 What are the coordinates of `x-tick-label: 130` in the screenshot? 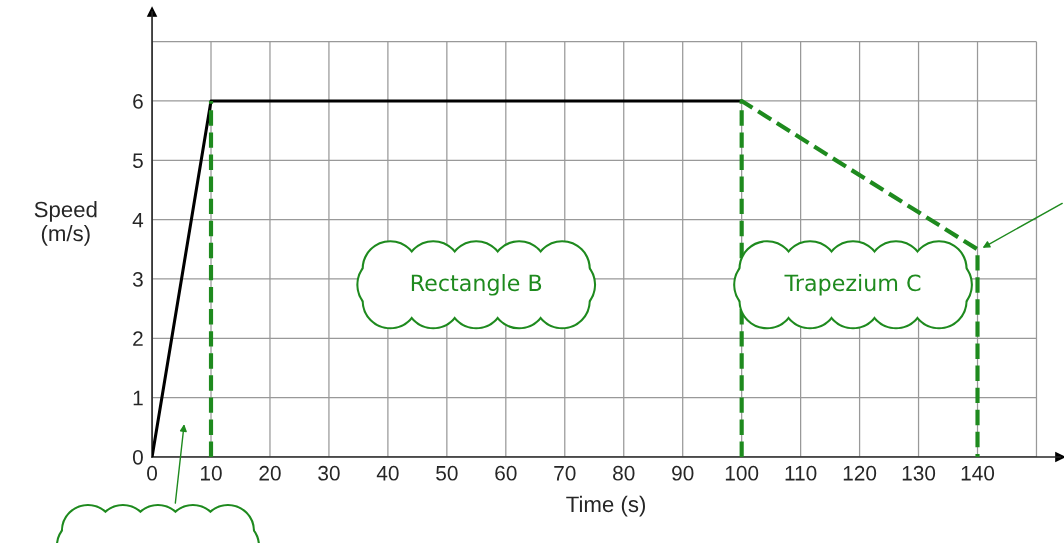 It's located at (919, 473).